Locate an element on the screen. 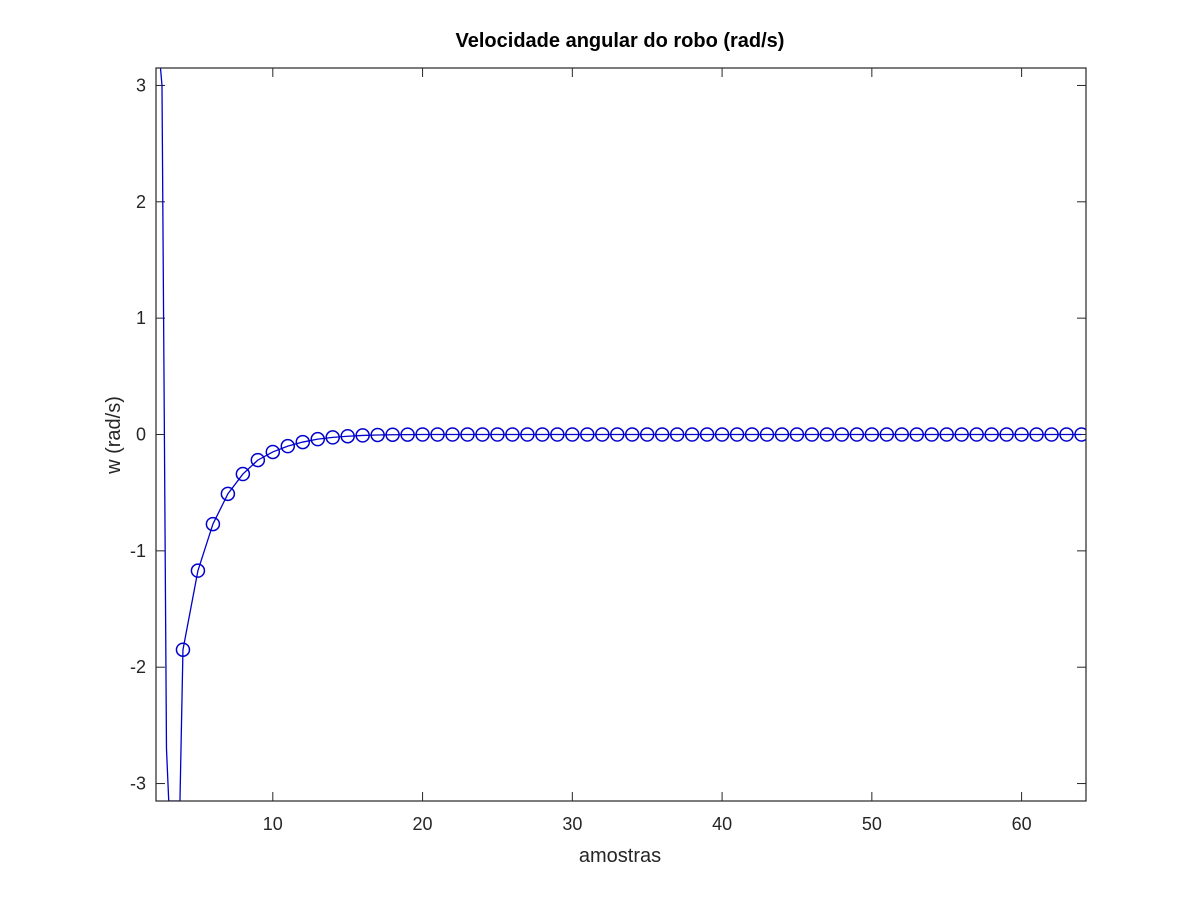 This screenshot has height=900, width=1200. x-tick-label: 40 is located at coordinates (722, 824).